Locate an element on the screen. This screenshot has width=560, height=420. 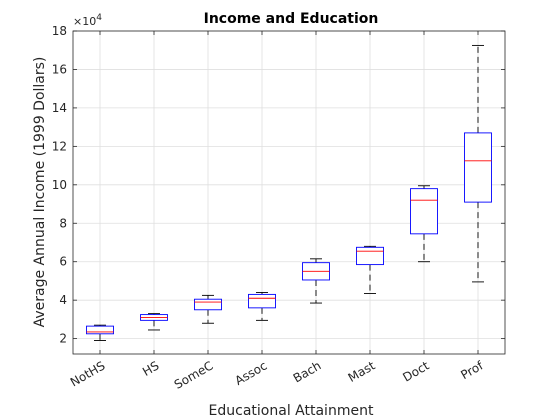
y-axis-label: Average Annual Income (1999 Dollars) is located at coordinates (40, 192).